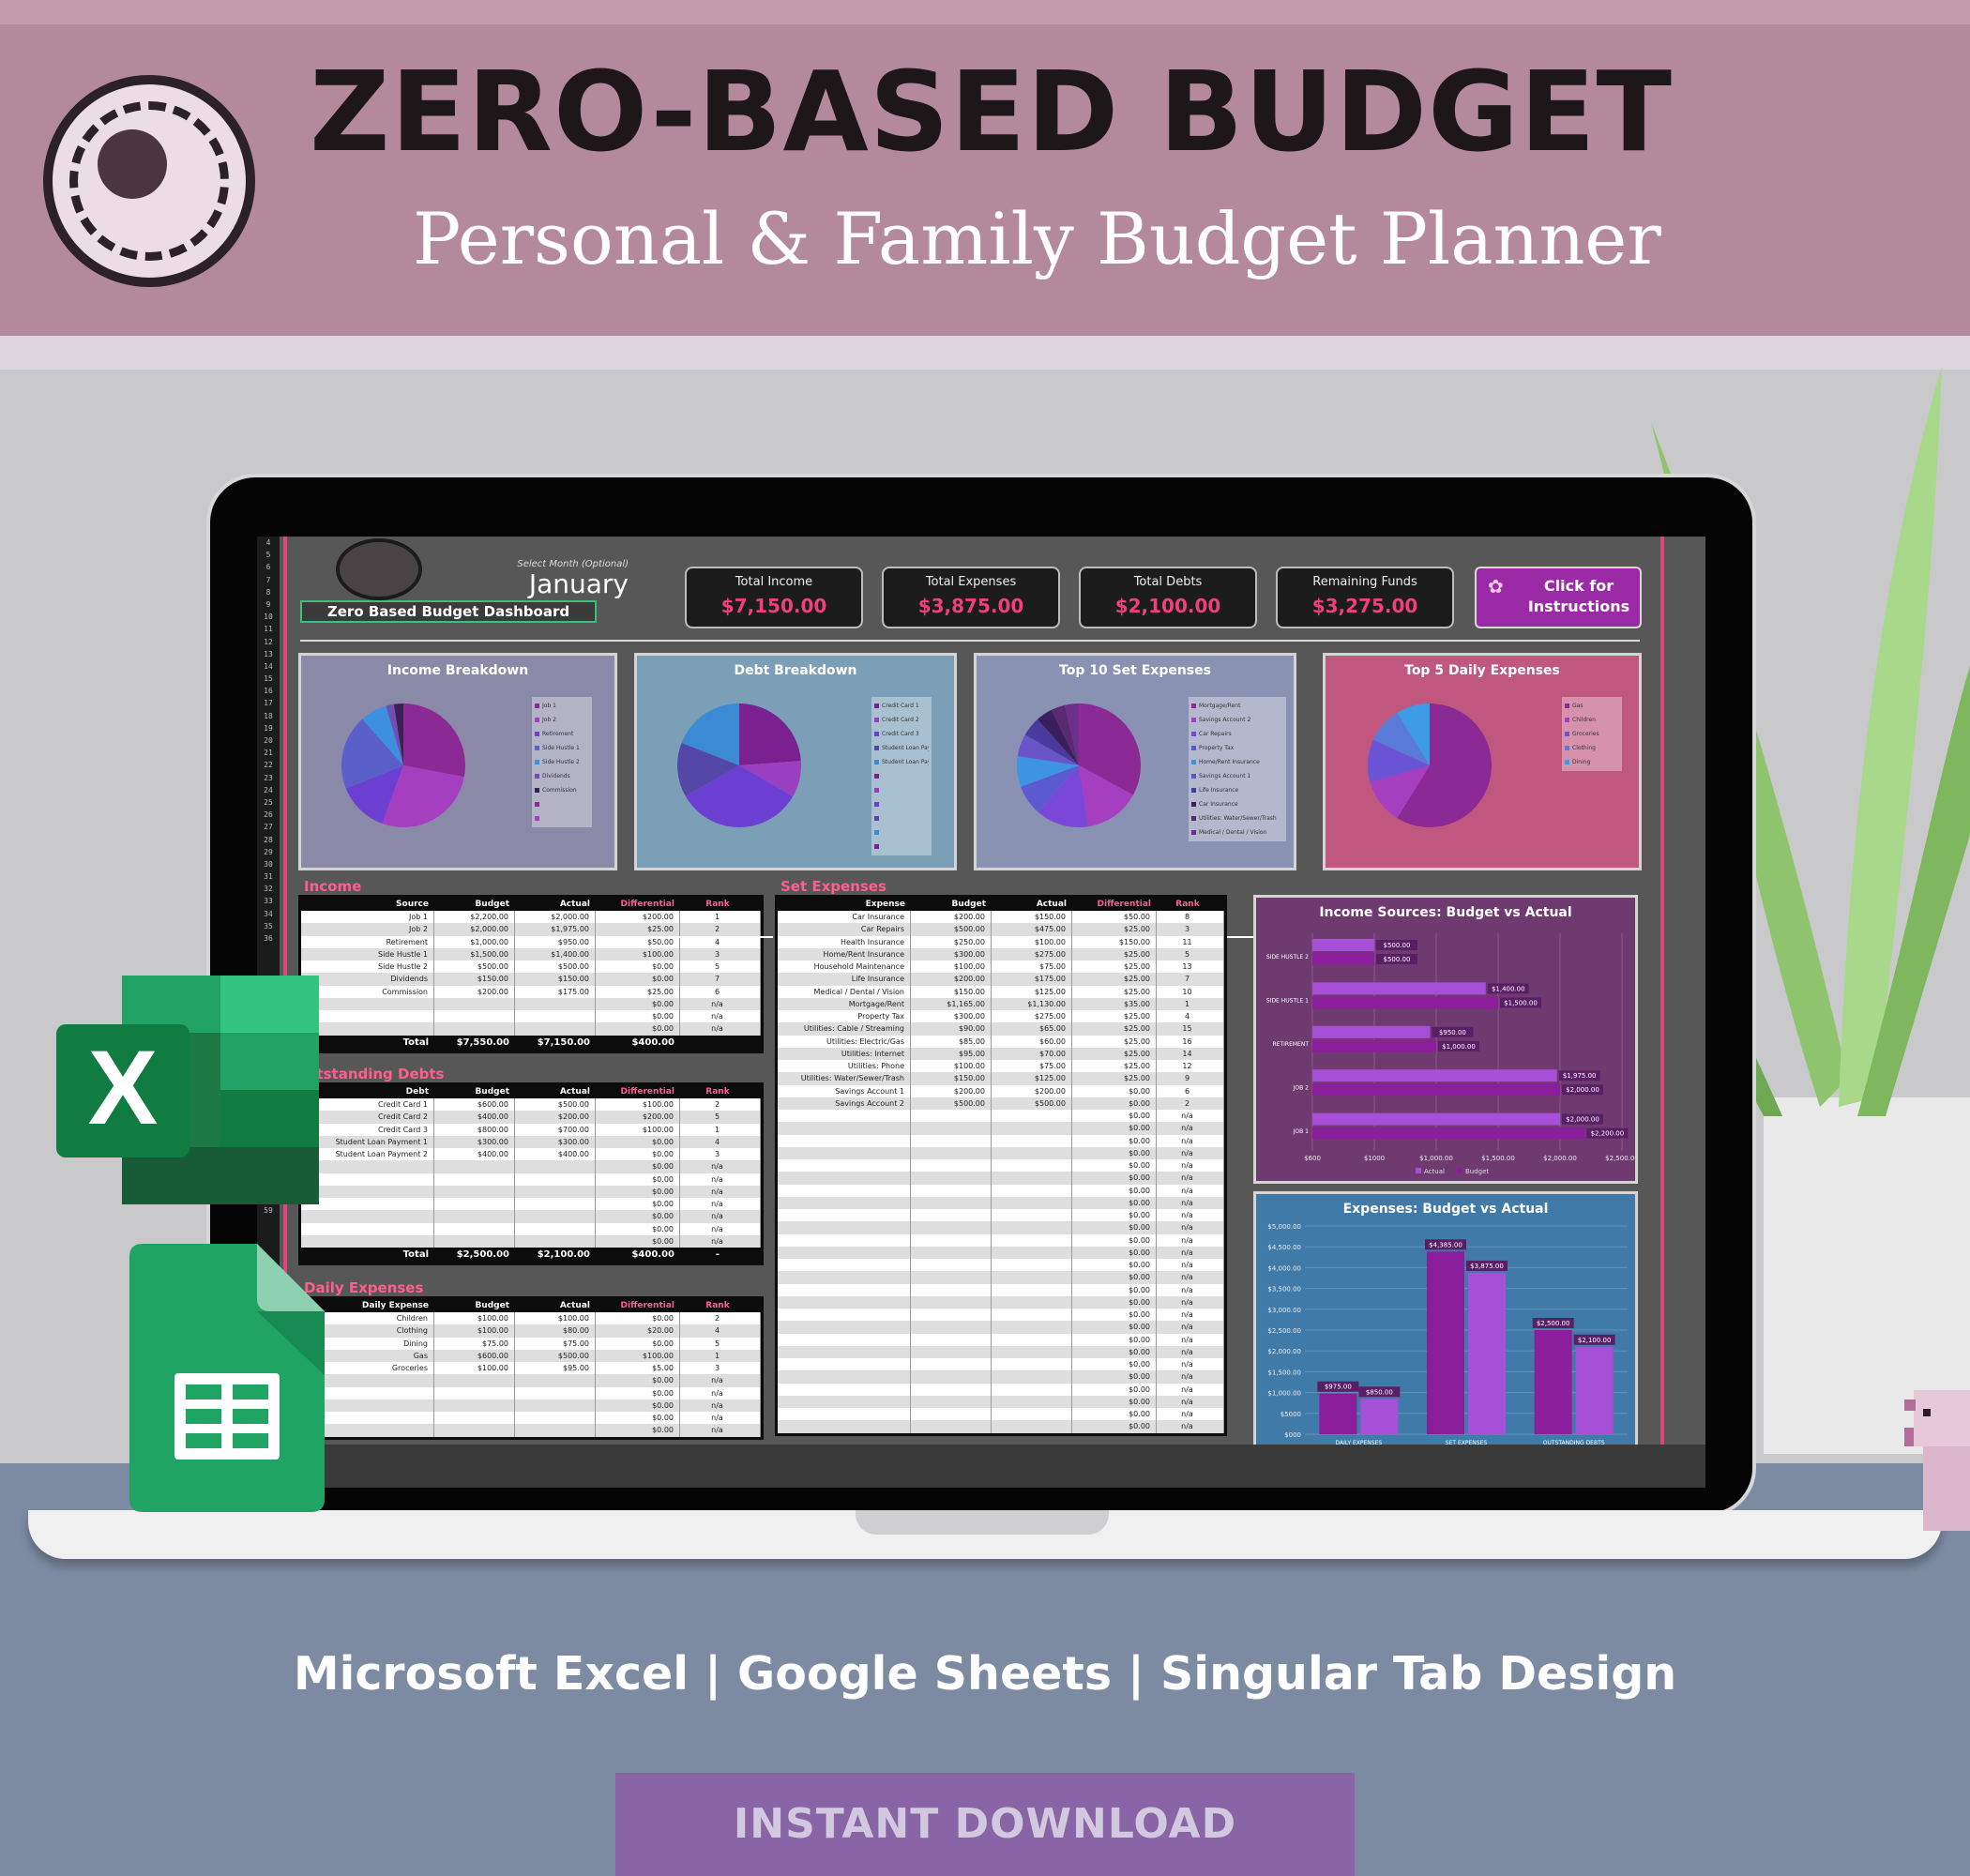 The width and height of the screenshot is (1970, 1876). Describe the element at coordinates (720, 979) in the screenshot. I see `table-cell: 7` at that location.